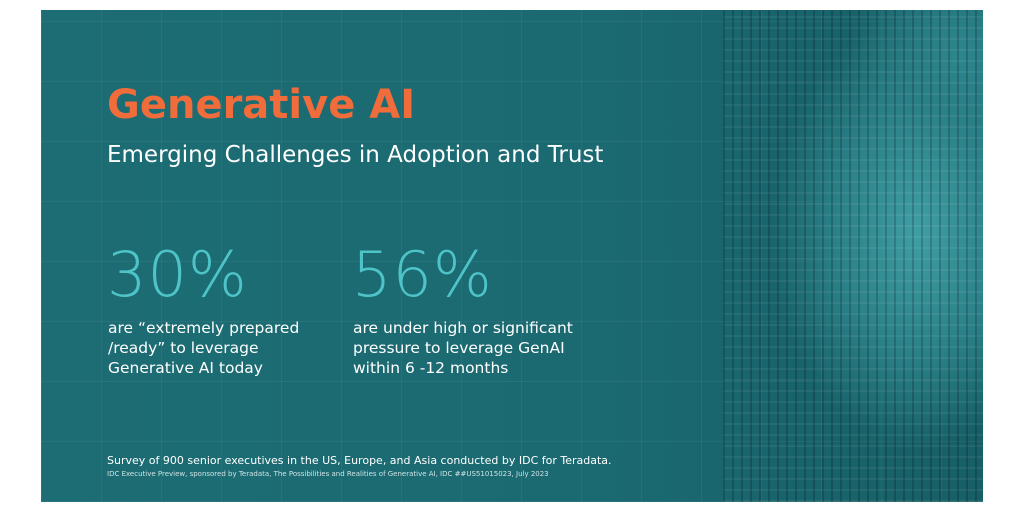  Describe the element at coordinates (463, 328) in the screenshot. I see `stat-line: are under high or significant` at that location.